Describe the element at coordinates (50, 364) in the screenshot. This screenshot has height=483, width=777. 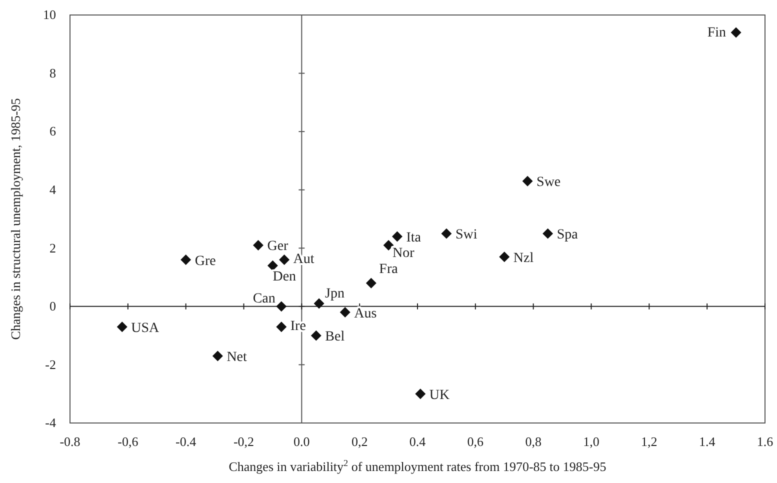
I see `y-tick-label: -2` at that location.